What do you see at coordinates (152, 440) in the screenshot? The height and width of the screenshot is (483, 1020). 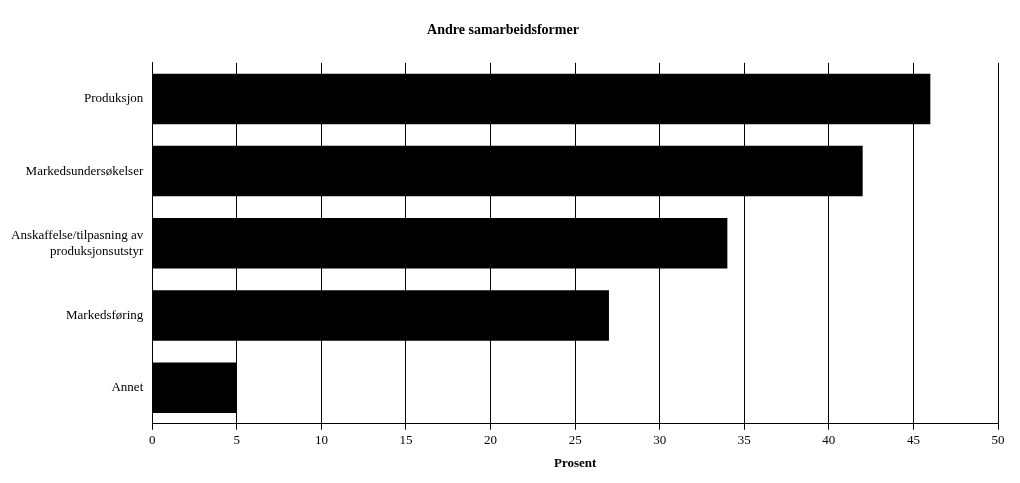 I see `x-tick-label: 0` at bounding box center [152, 440].